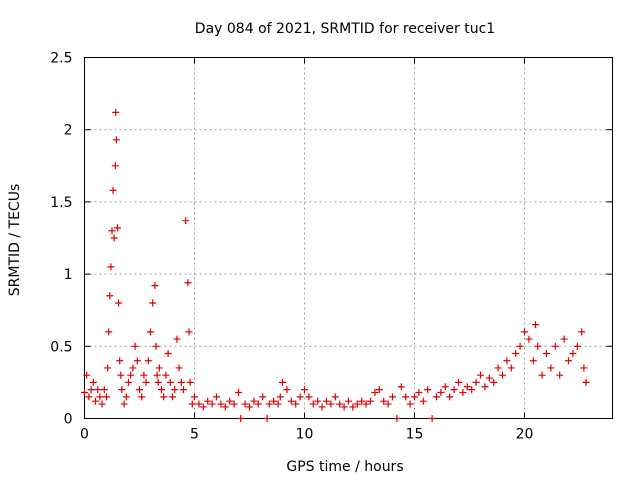 This screenshot has height=480, width=640. Describe the element at coordinates (61, 59) in the screenshot. I see `y-tick-label: 2.5` at that location.